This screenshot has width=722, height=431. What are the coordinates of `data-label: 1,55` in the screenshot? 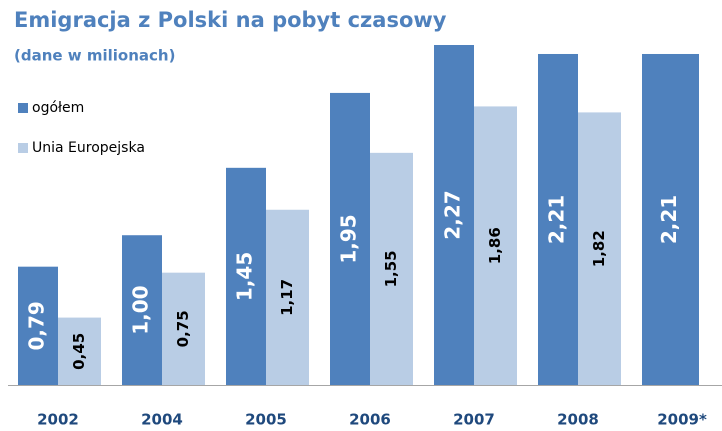 It's located at (391, 268).